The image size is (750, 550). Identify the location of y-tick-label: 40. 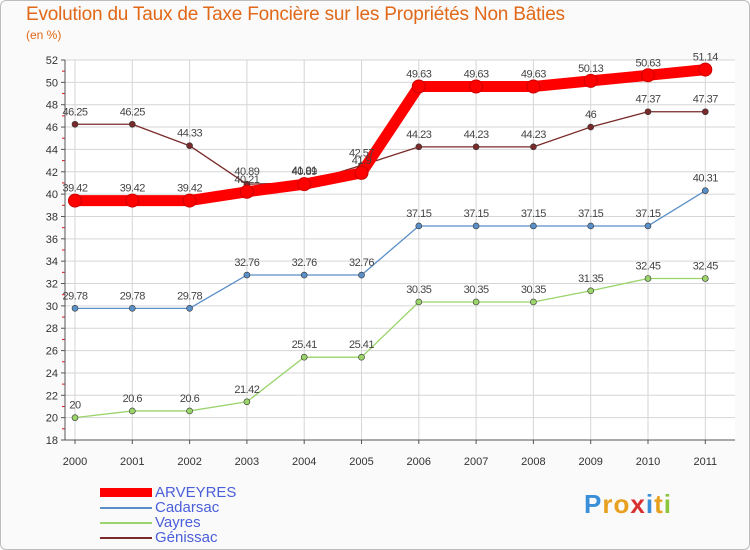
(52, 195).